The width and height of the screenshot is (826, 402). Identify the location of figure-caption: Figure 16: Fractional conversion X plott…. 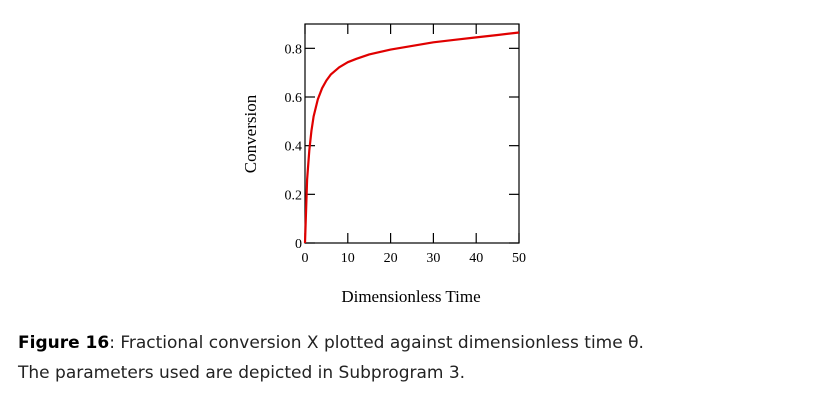
(413, 358).